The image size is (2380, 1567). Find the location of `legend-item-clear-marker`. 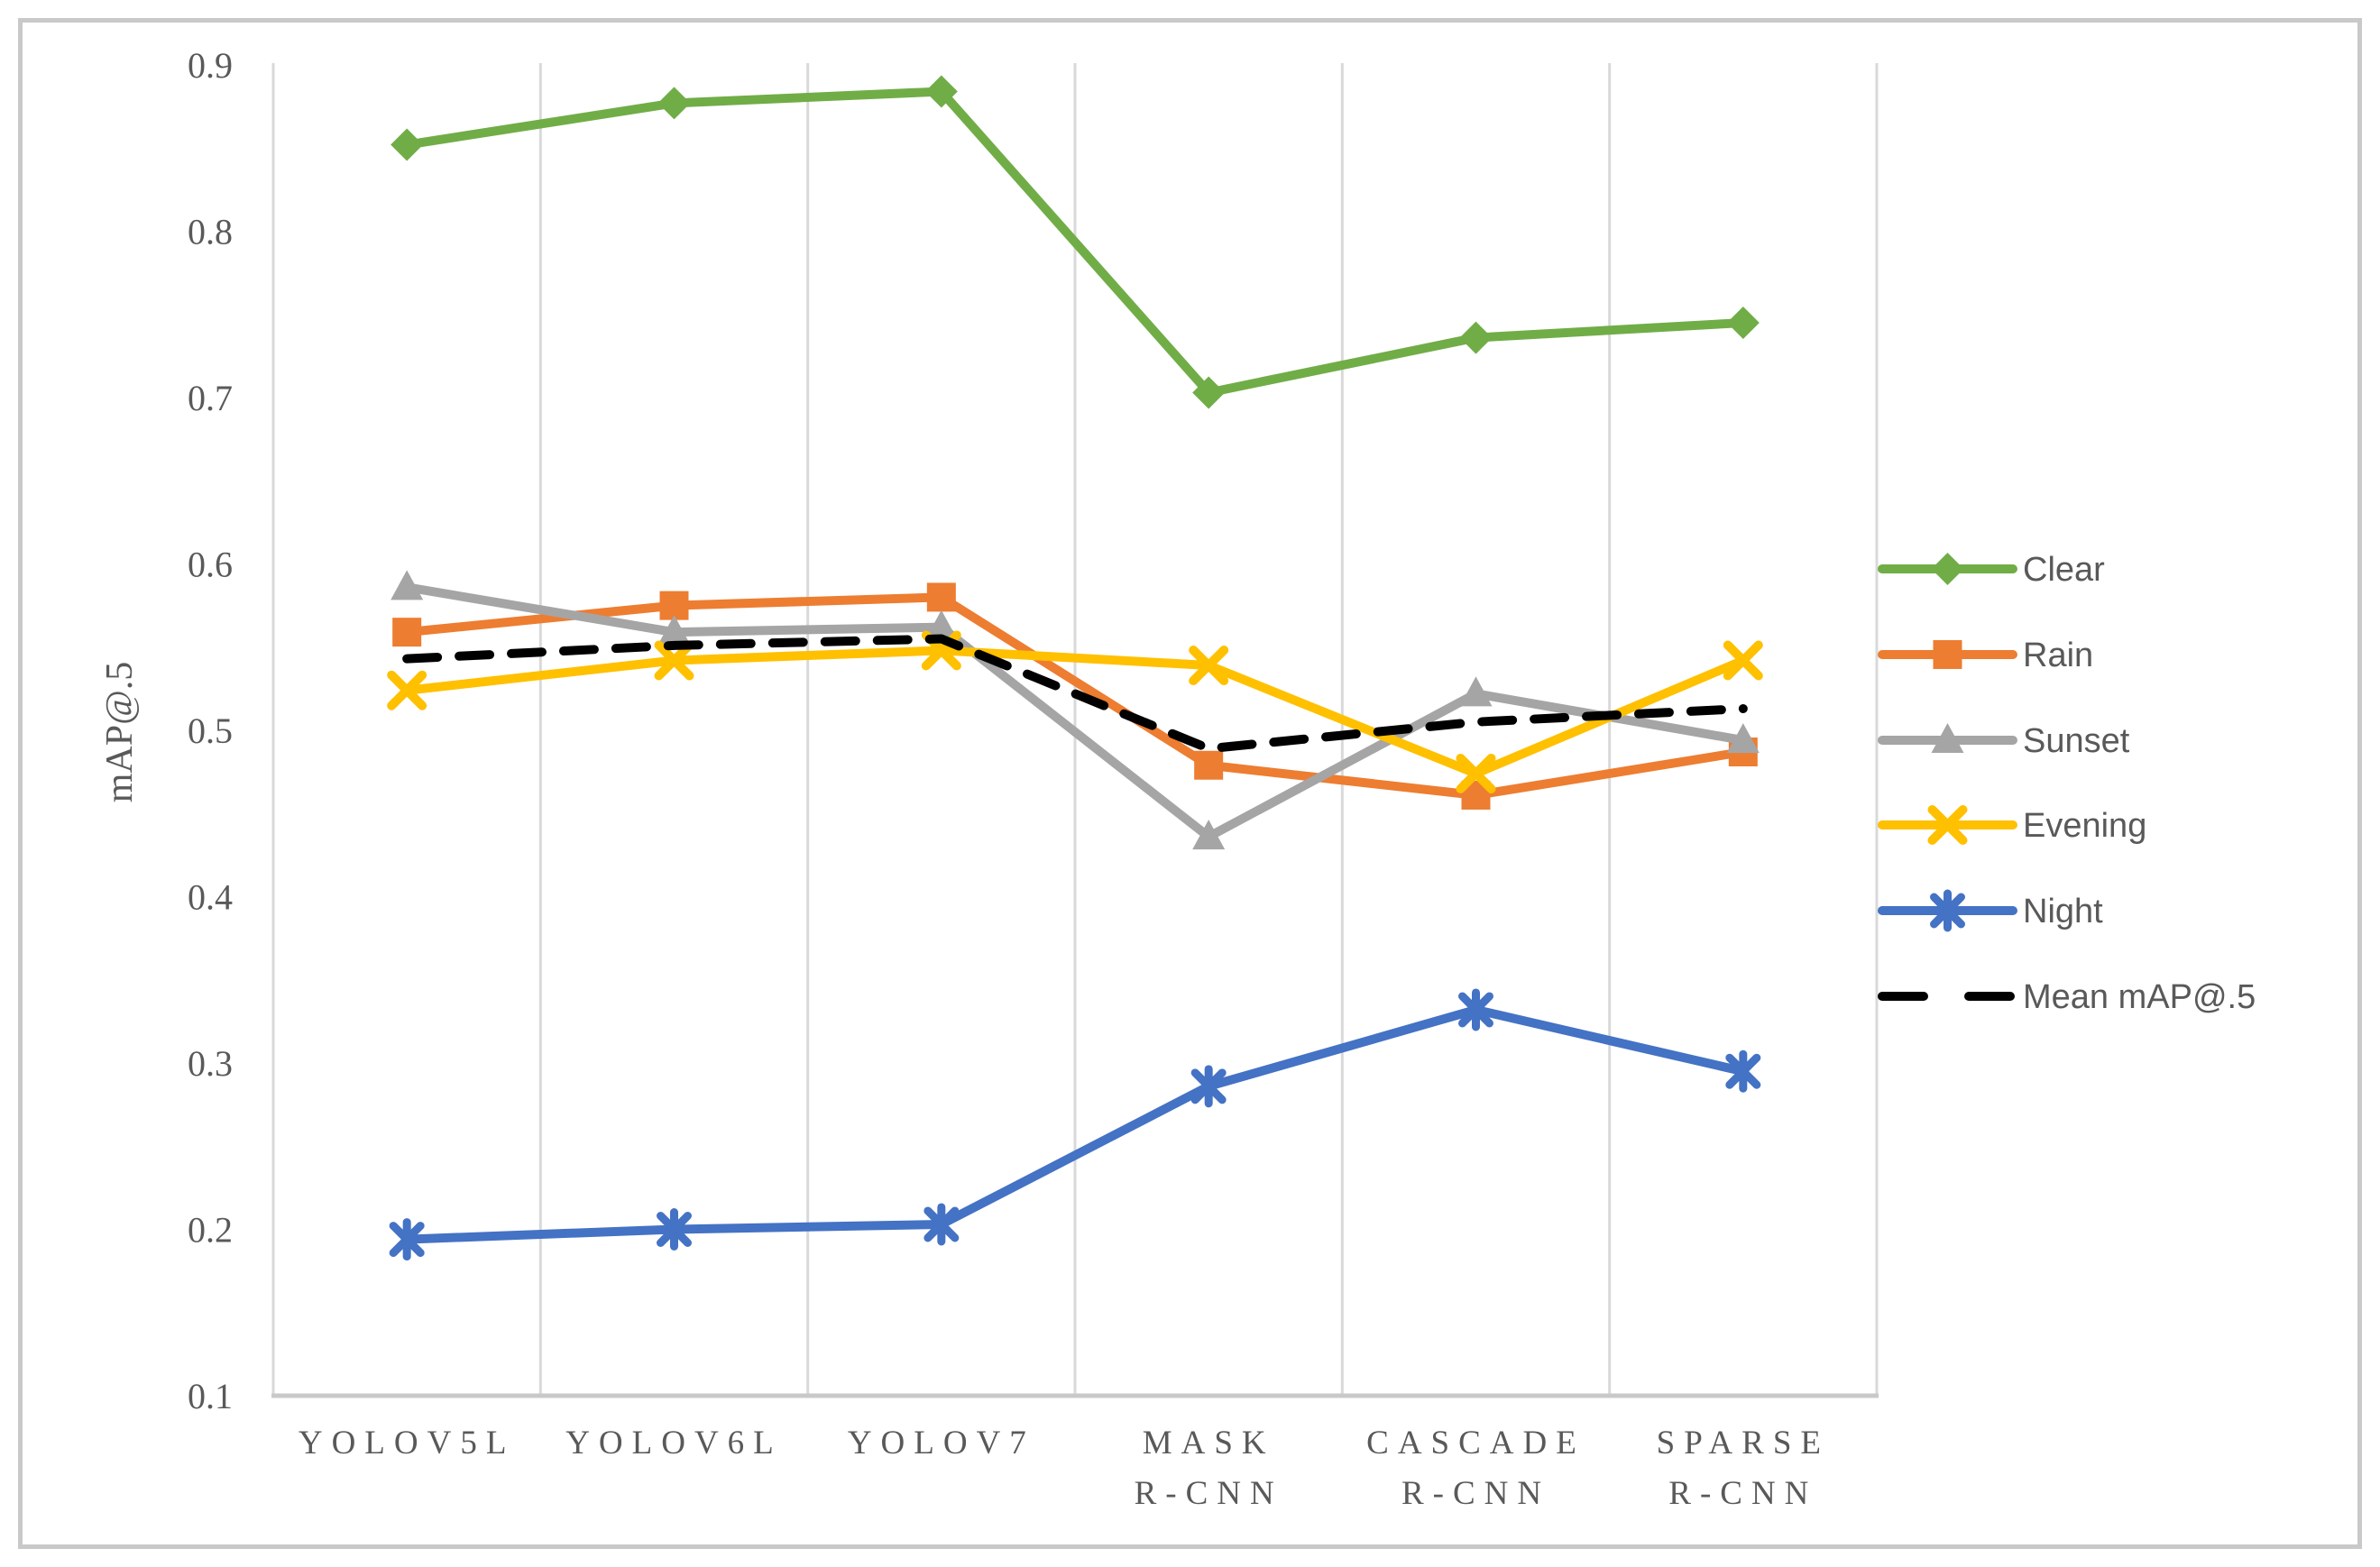

legend-item-clear-marker is located at coordinates (1947, 569).